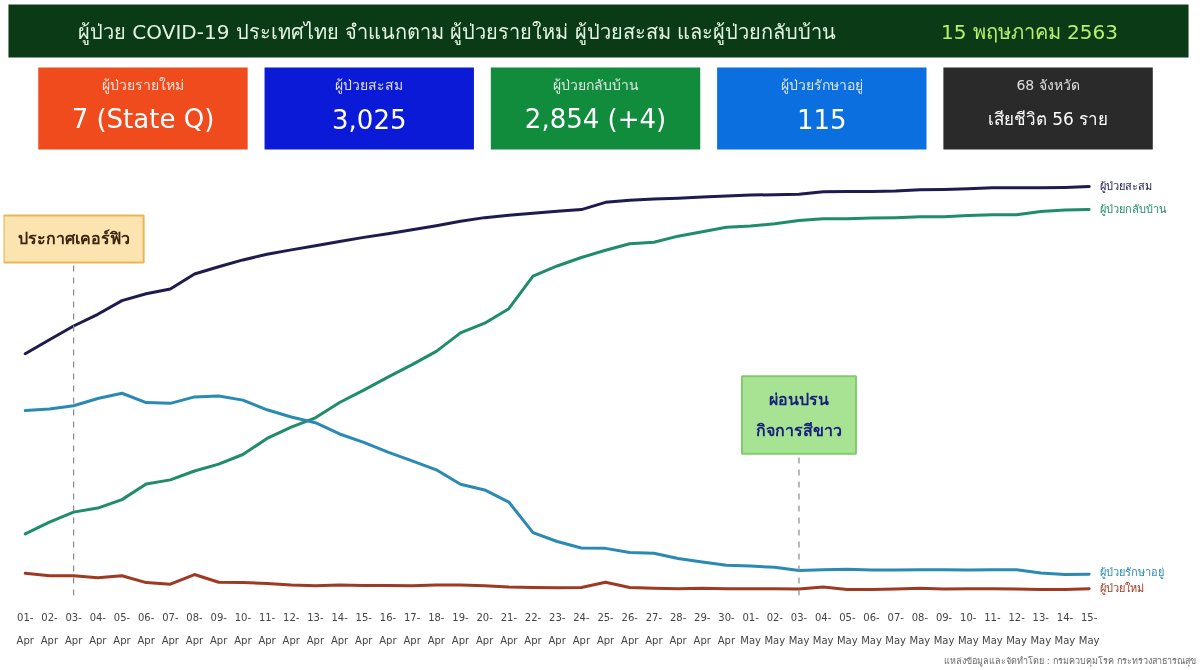  I want to click on category-label: 26- Apr, so click(630, 628).